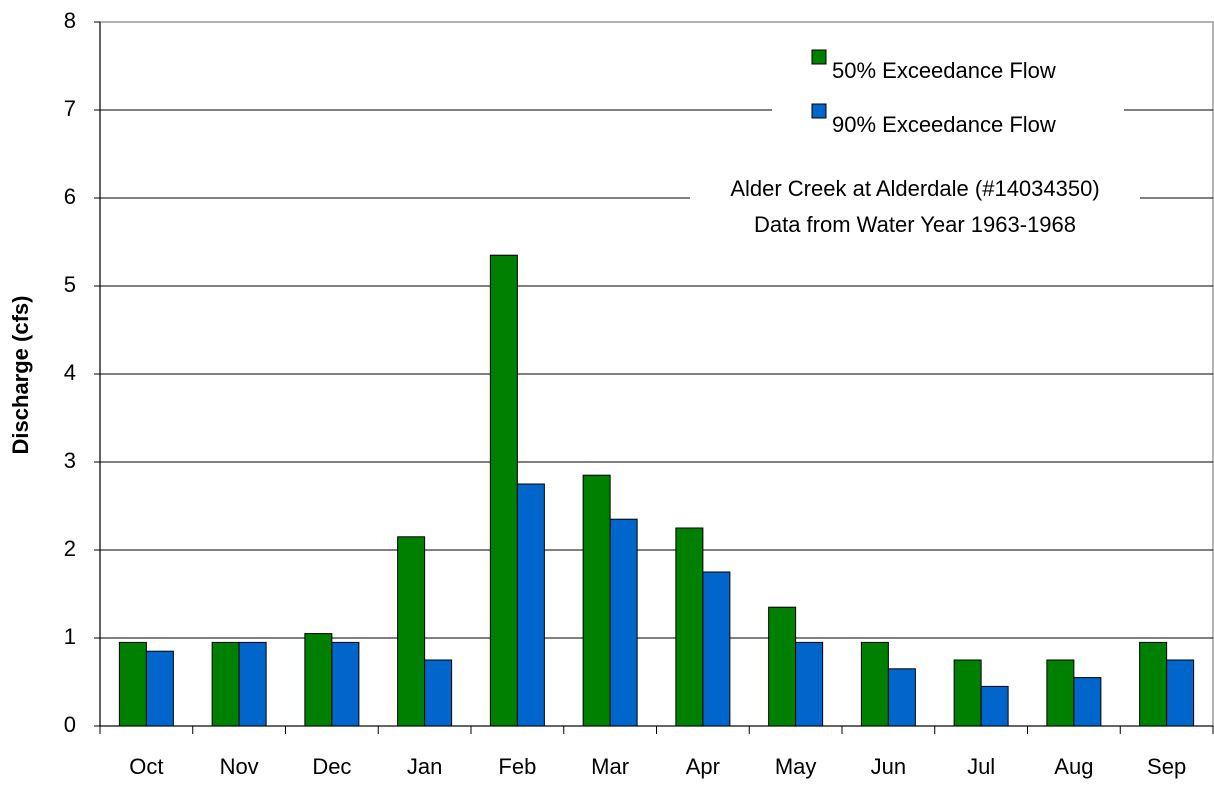 This screenshot has width=1214, height=786. I want to click on y-tick-label: 8, so click(70, 20).